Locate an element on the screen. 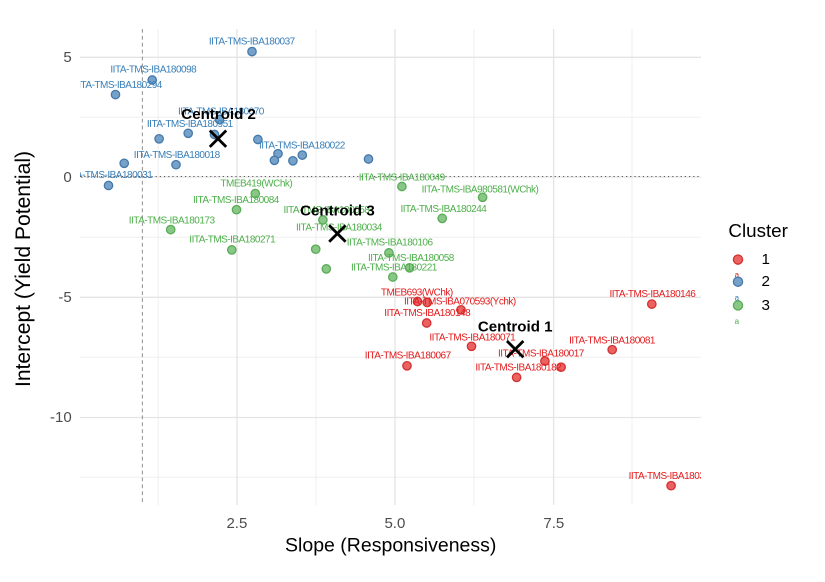  svg-text: IITA-TMS-IBA070593(Ychk) is located at coordinates (460, 301).